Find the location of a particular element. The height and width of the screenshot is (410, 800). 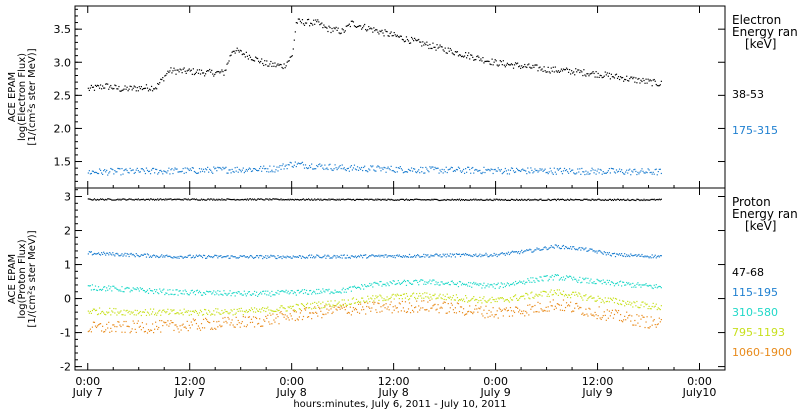

legend-entry-795-1193: 795-1193 is located at coordinates (758, 332).